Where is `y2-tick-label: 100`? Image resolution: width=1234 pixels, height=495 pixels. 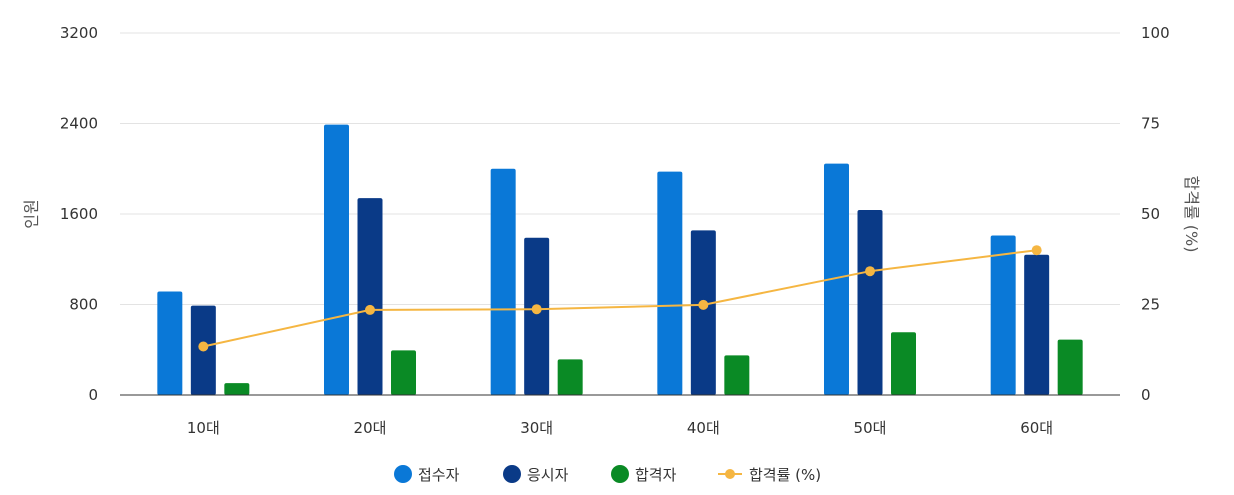
y2-tick-label: 100 is located at coordinates (1155, 33).